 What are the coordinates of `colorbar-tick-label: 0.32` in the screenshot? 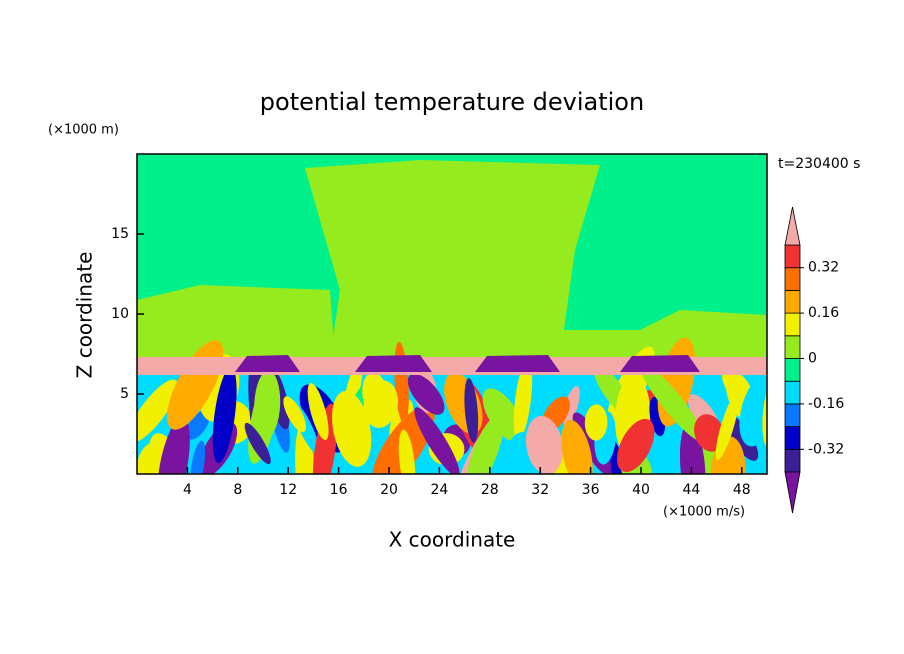 It's located at (823, 268).